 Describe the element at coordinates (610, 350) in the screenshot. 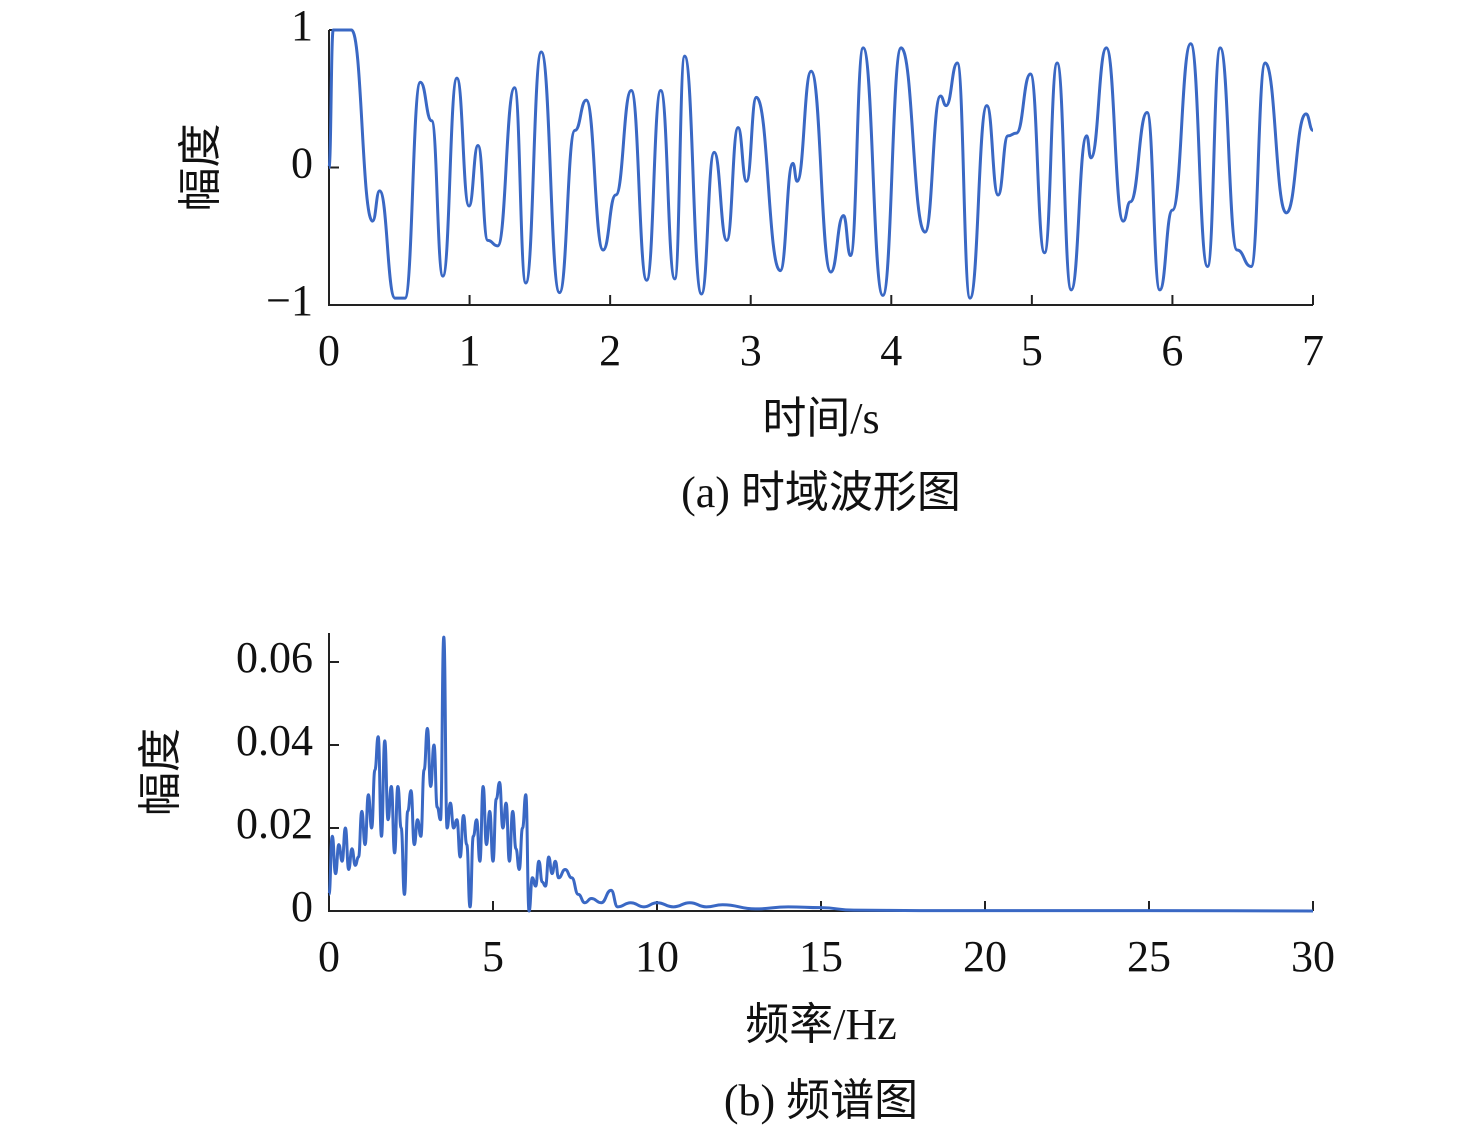

I see `x-tick-label: 2` at that location.